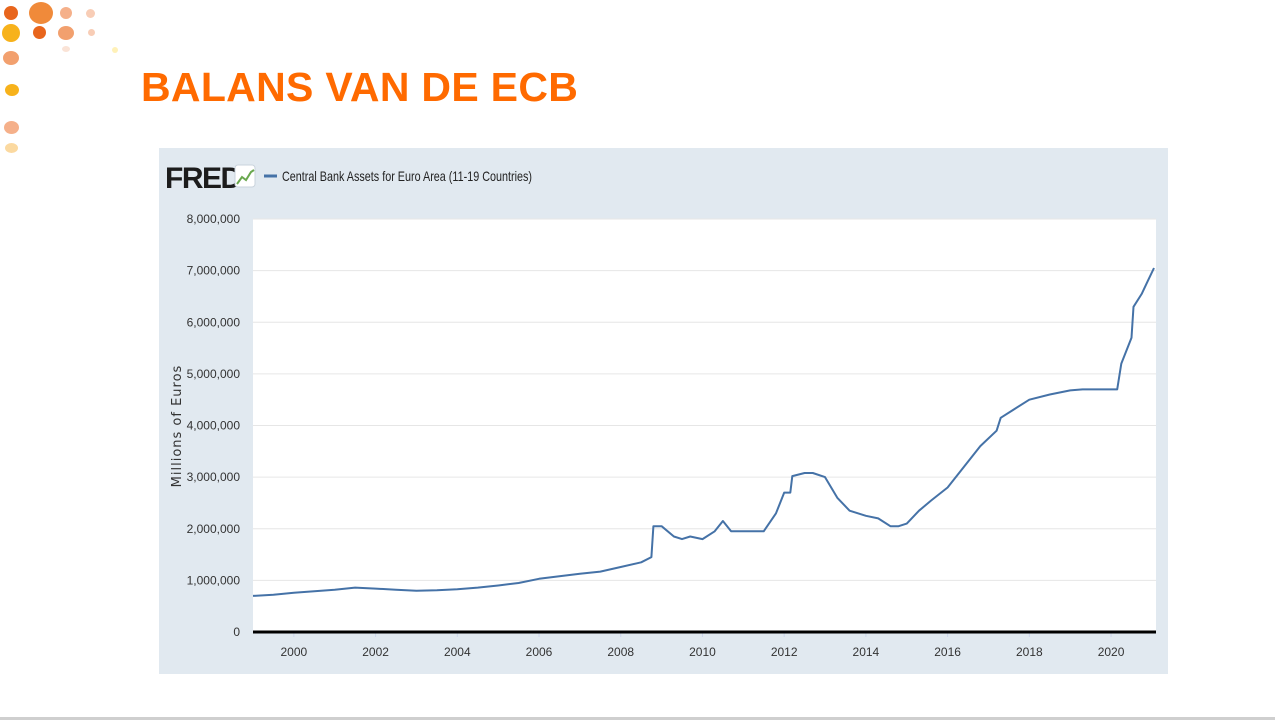  Describe the element at coordinates (784, 652) in the screenshot. I see `x-tick-label: 2012` at that location.